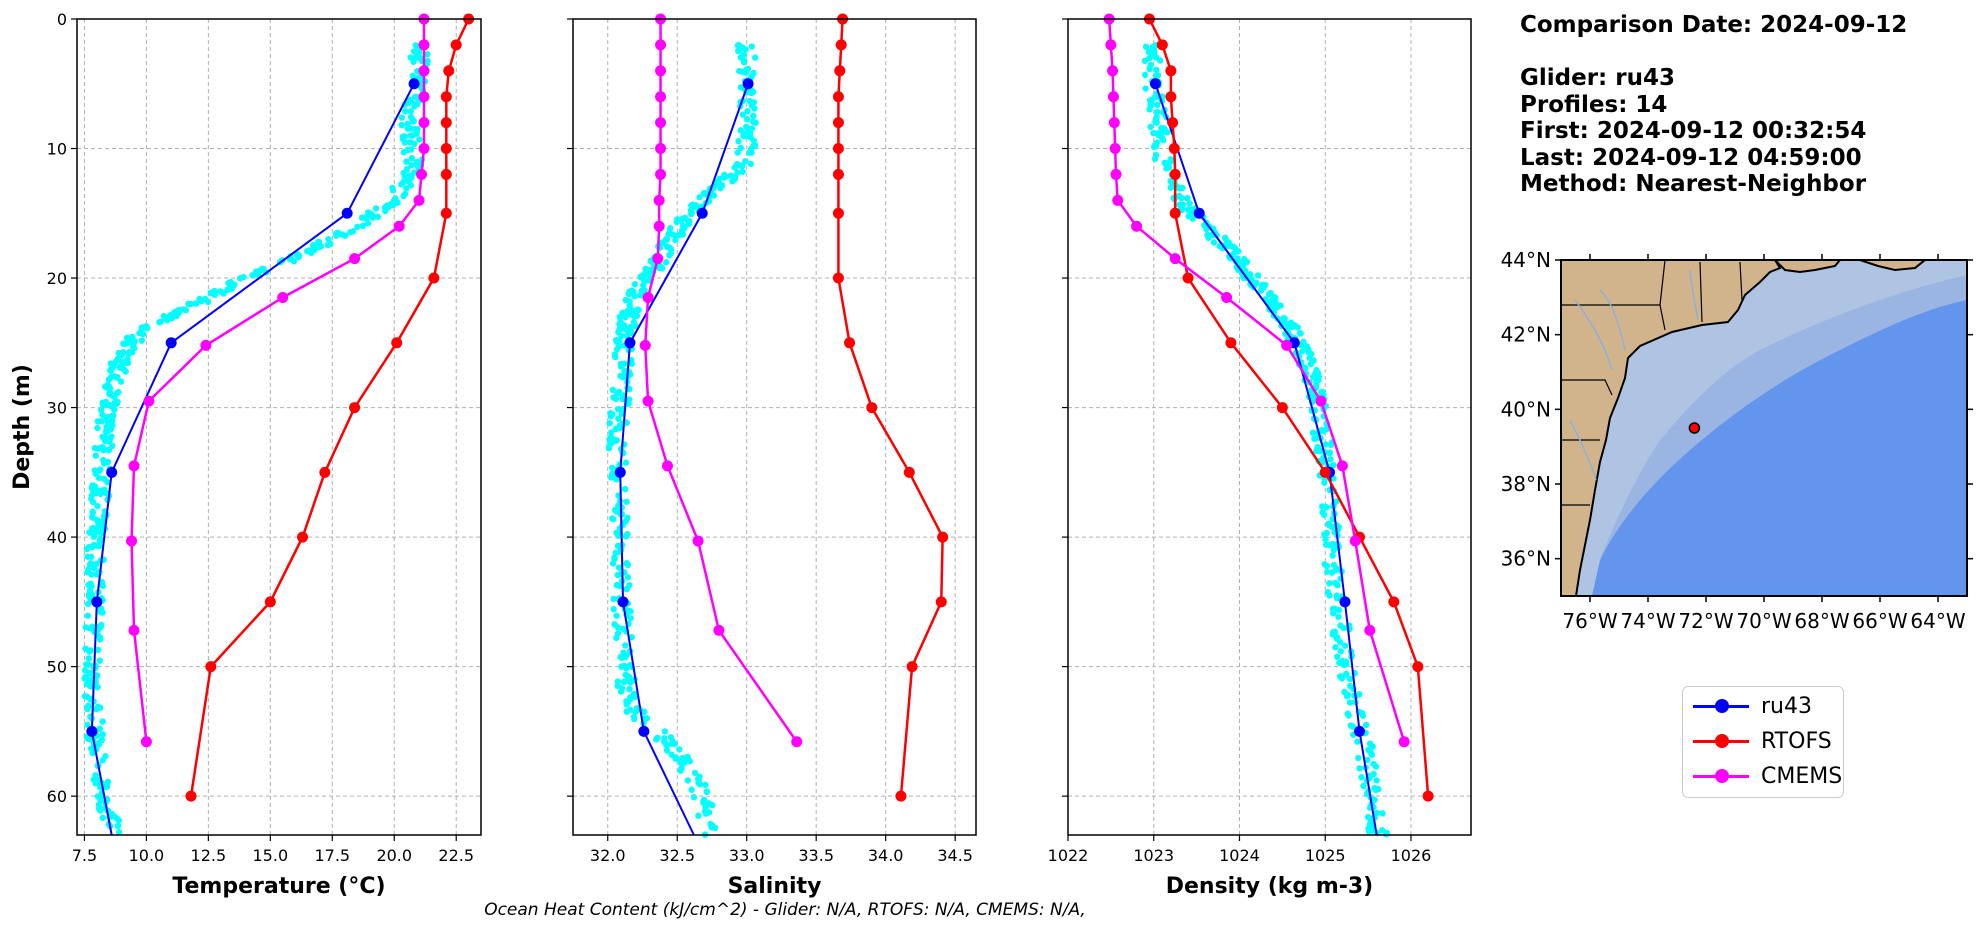 The width and height of the screenshot is (1980, 934). I want to click on map-rivers, so click(1634, 375).